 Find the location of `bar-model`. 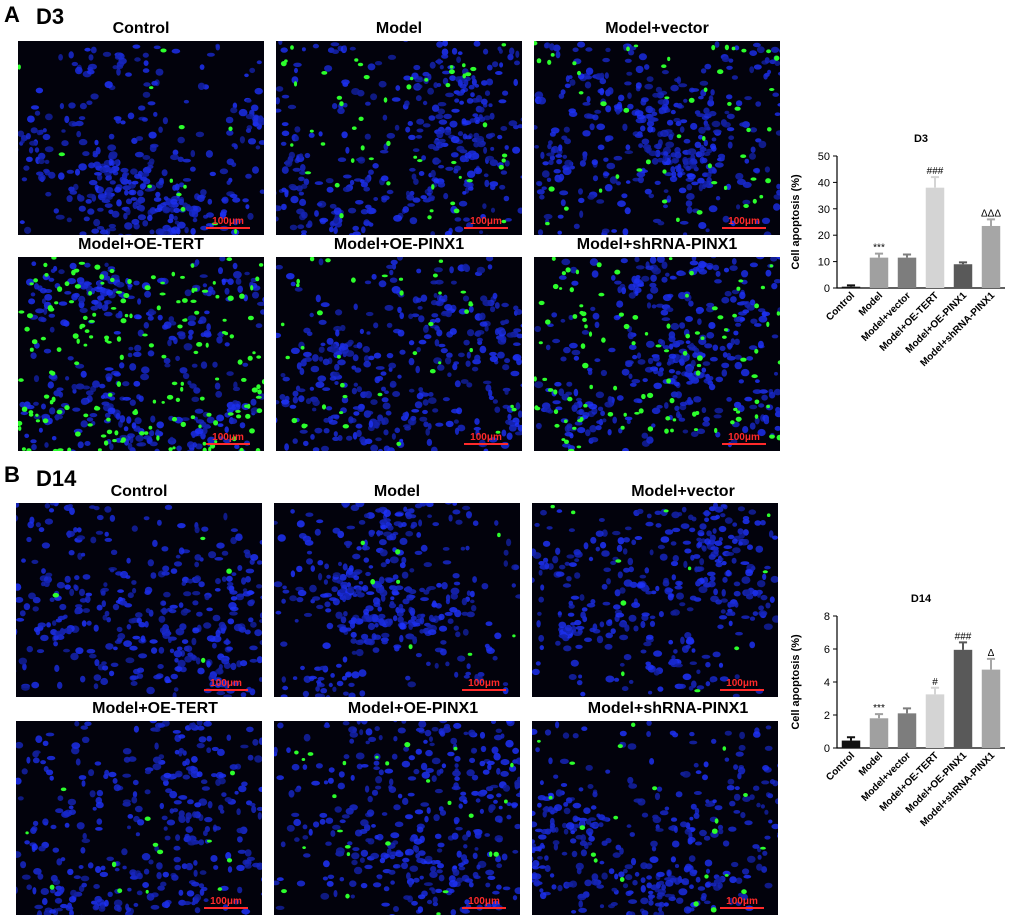

bar-model is located at coordinates (879, 272).